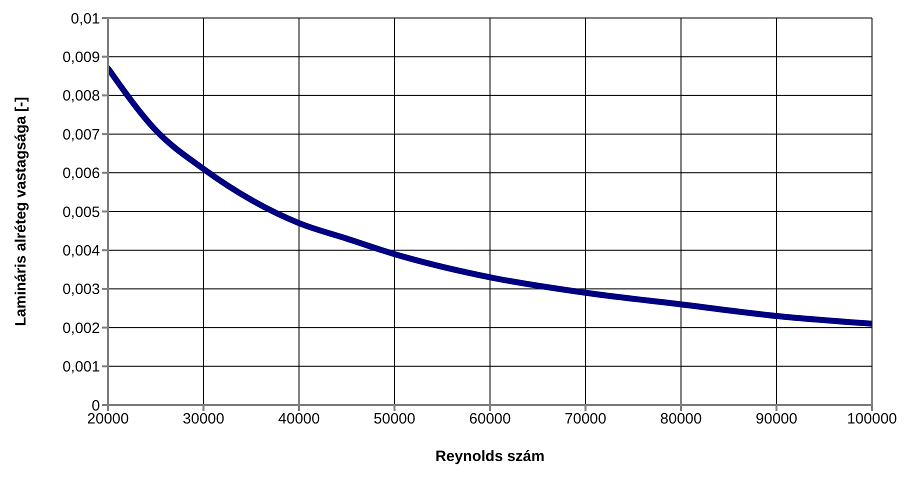 The image size is (908, 485). I want to click on x-axis-title: Reynolds szám, so click(490, 456).